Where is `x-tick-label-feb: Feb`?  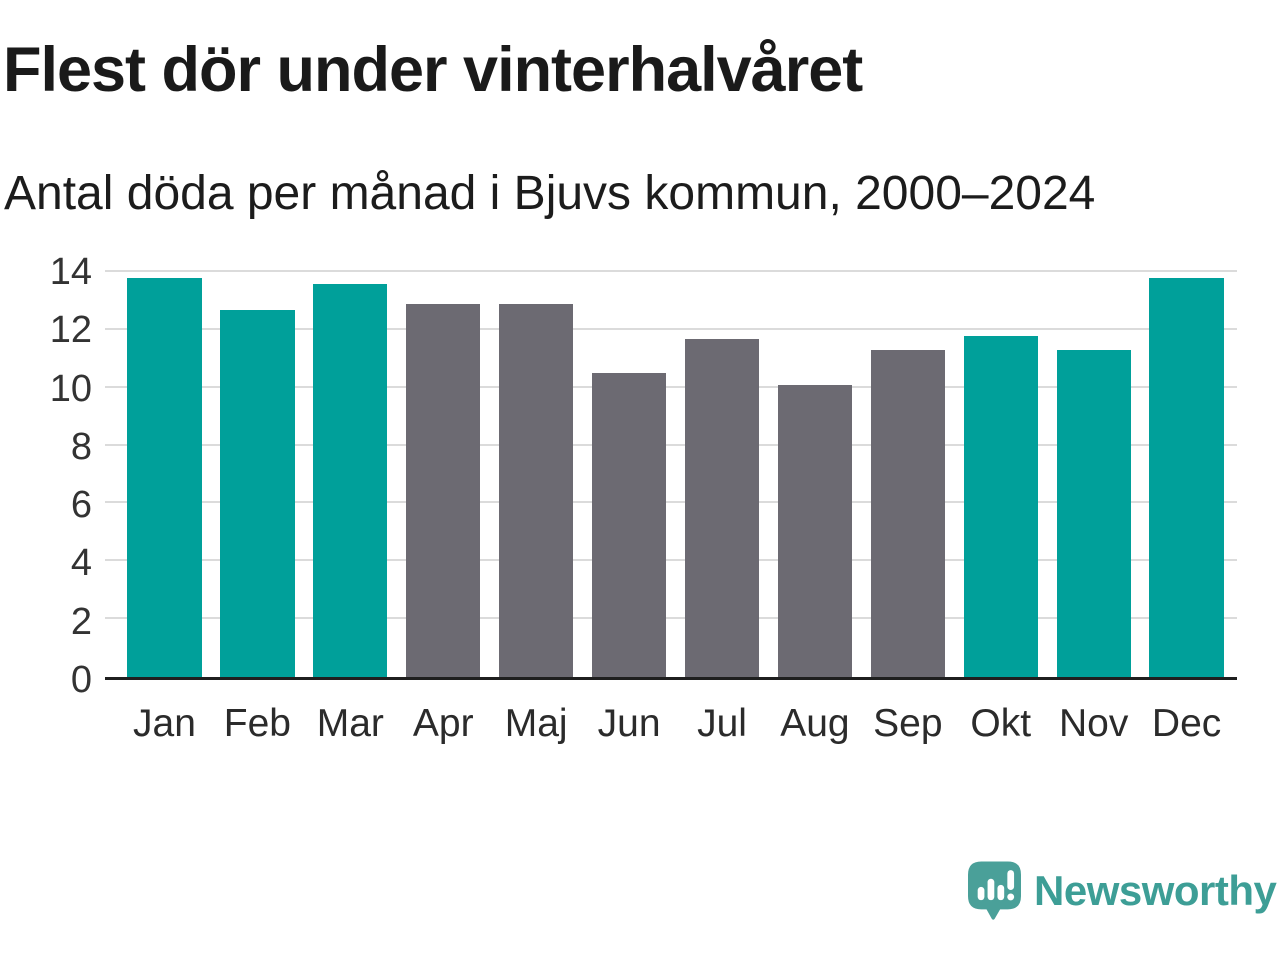
x-tick-label-feb: Feb is located at coordinates (257, 723).